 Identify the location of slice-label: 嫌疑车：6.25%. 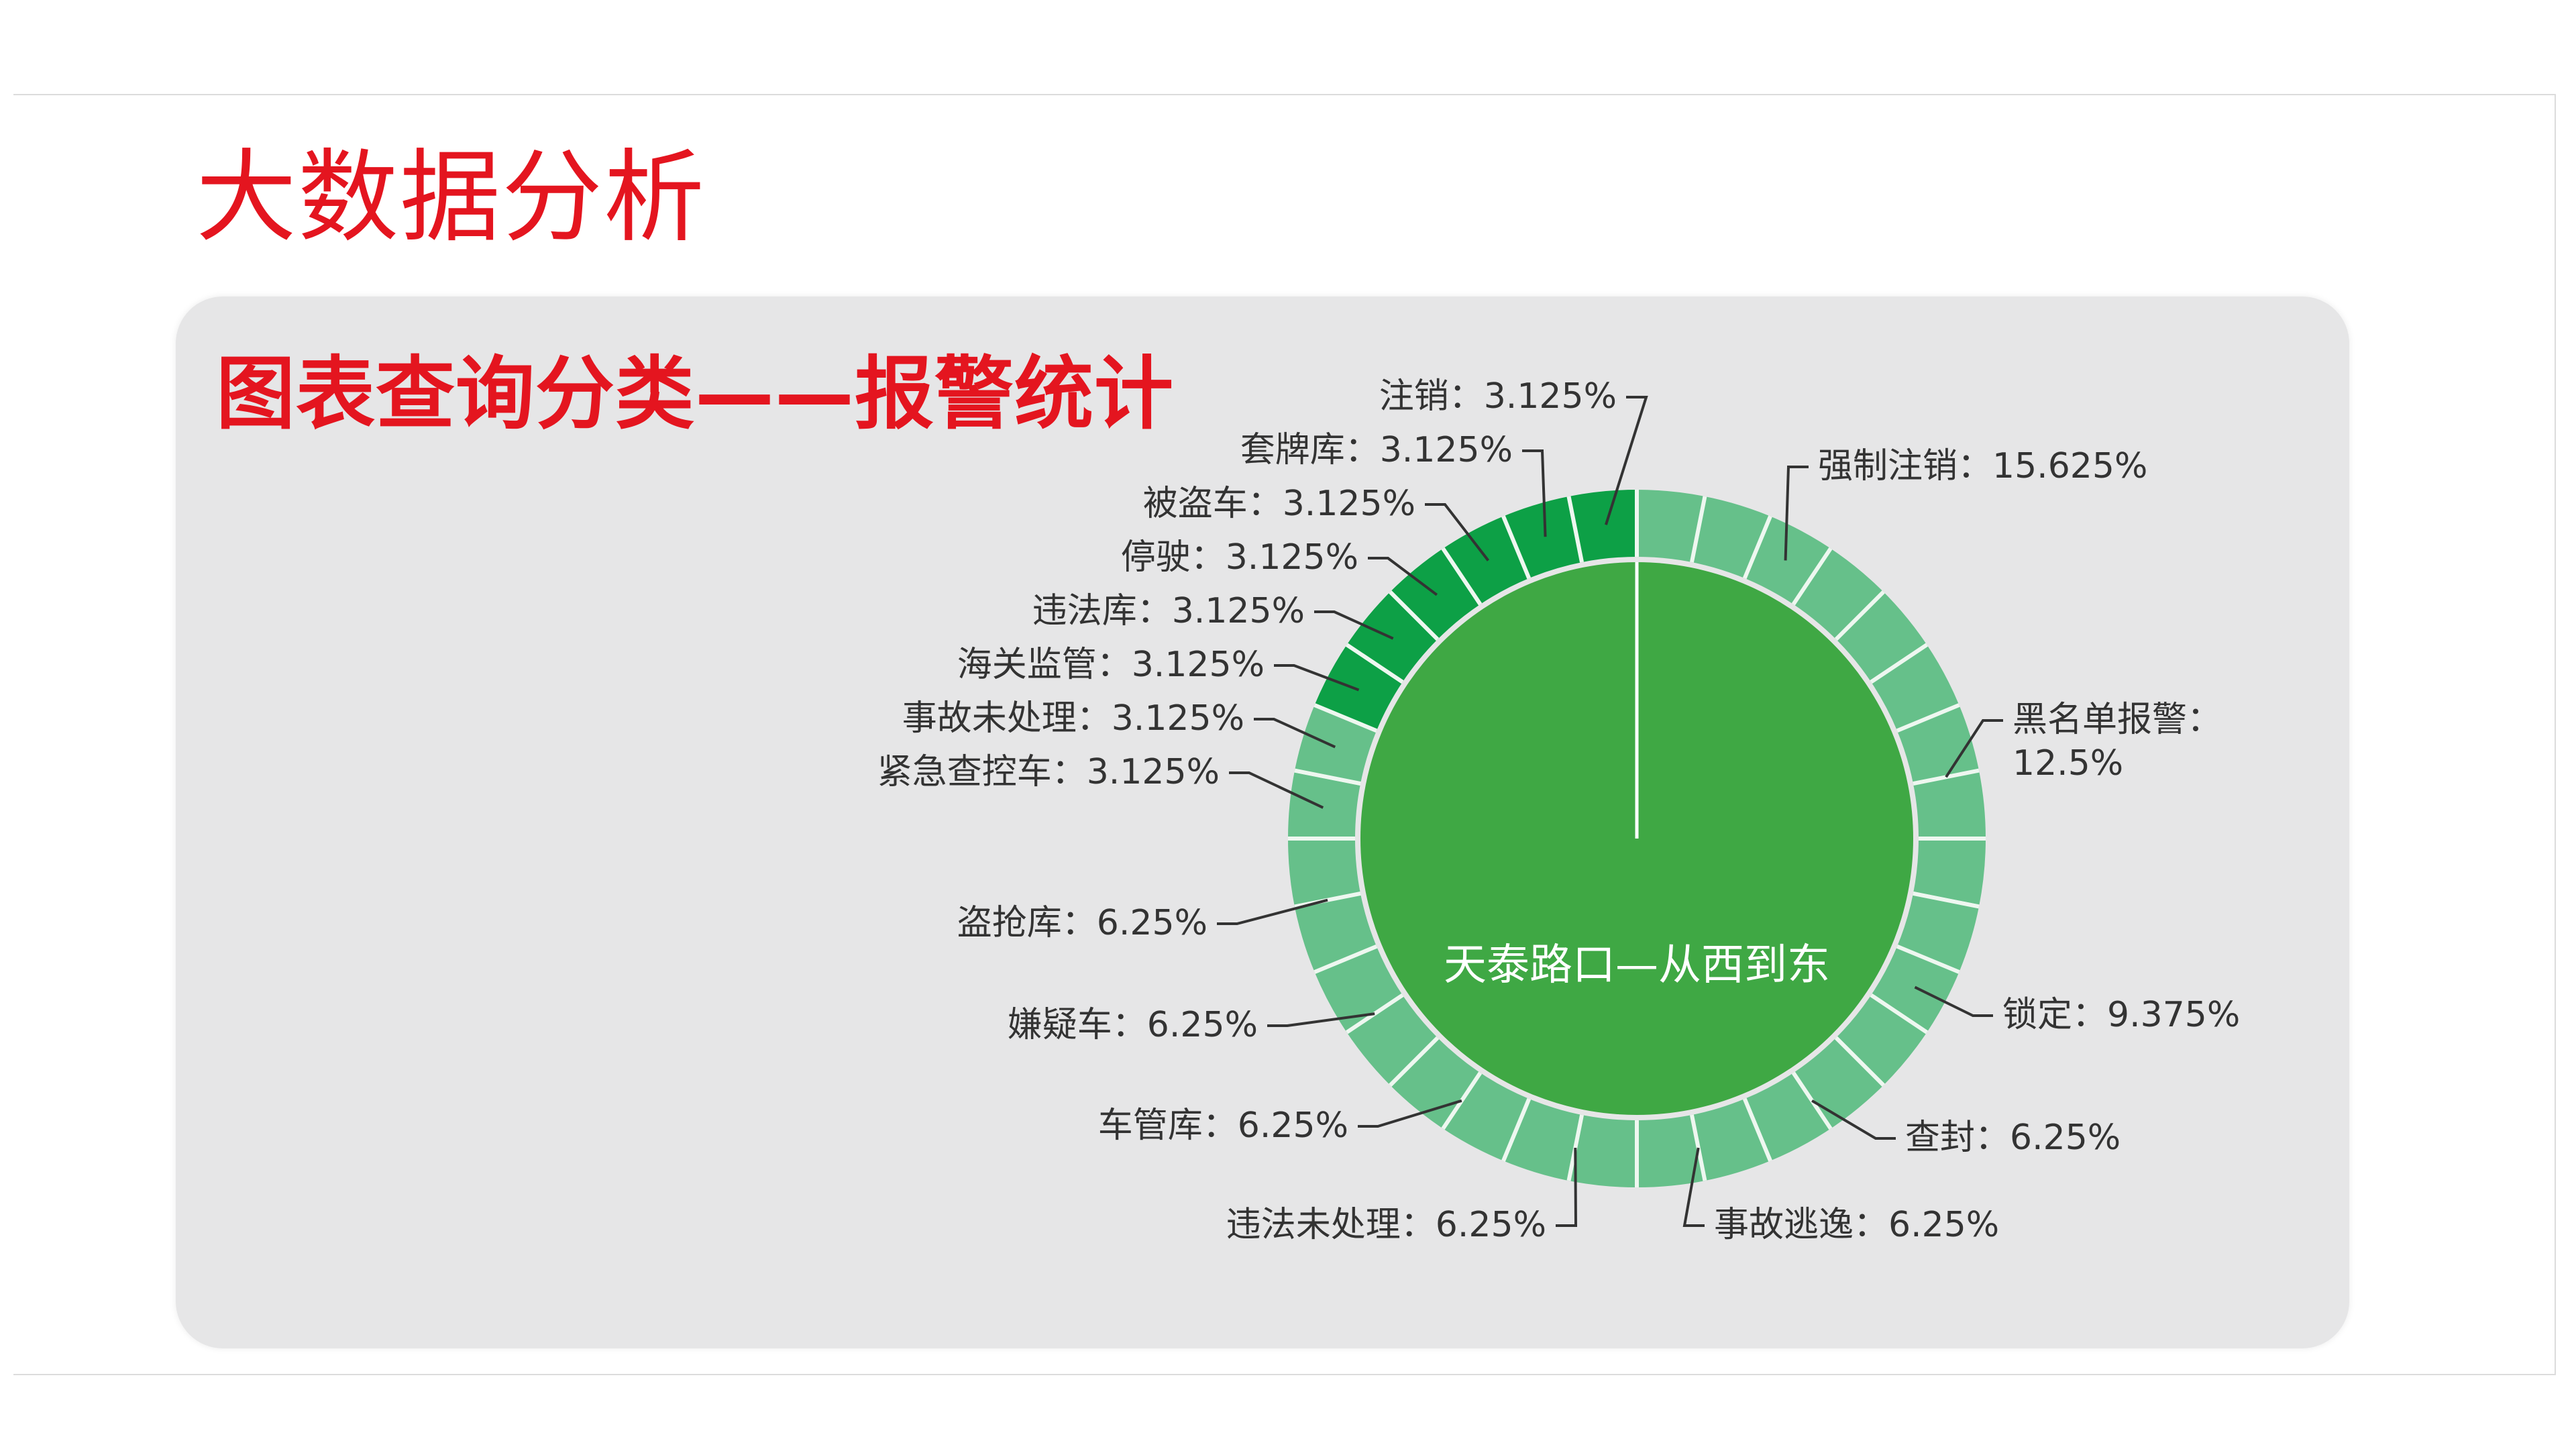
(1133, 1025).